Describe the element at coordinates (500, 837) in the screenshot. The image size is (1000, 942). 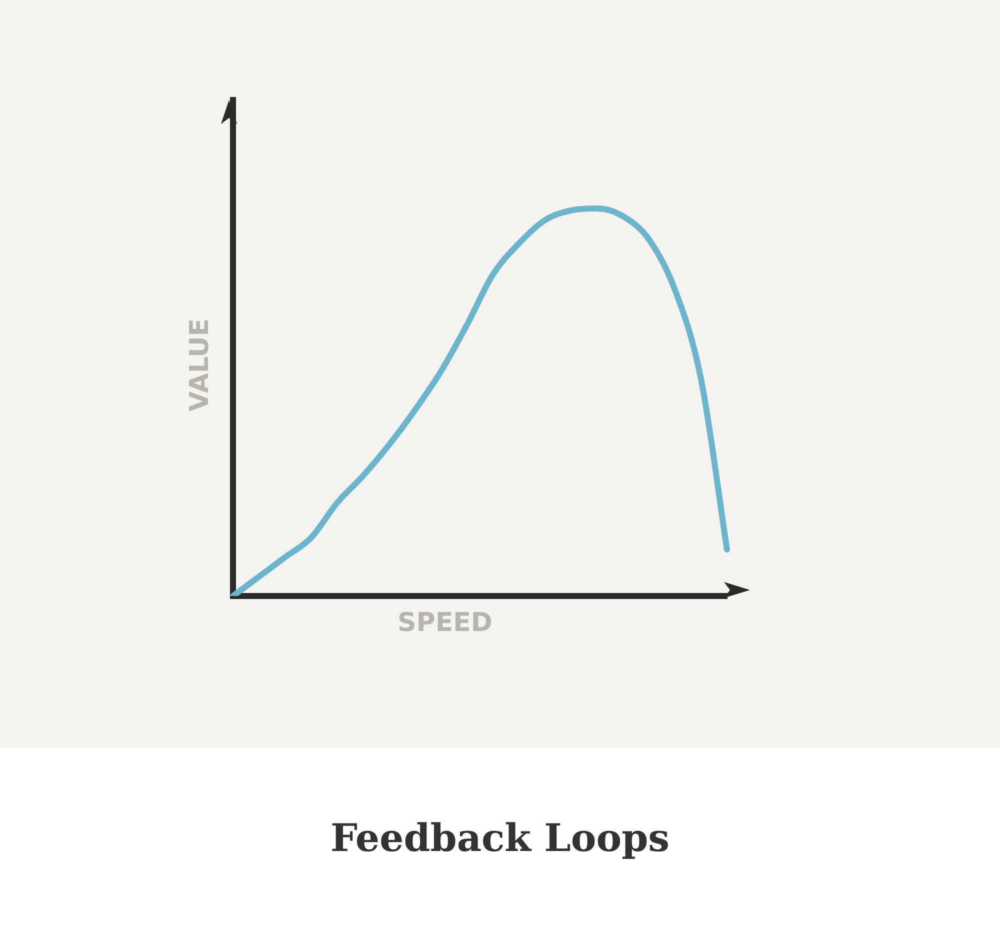
I see `text: Feedback Loops` at that location.